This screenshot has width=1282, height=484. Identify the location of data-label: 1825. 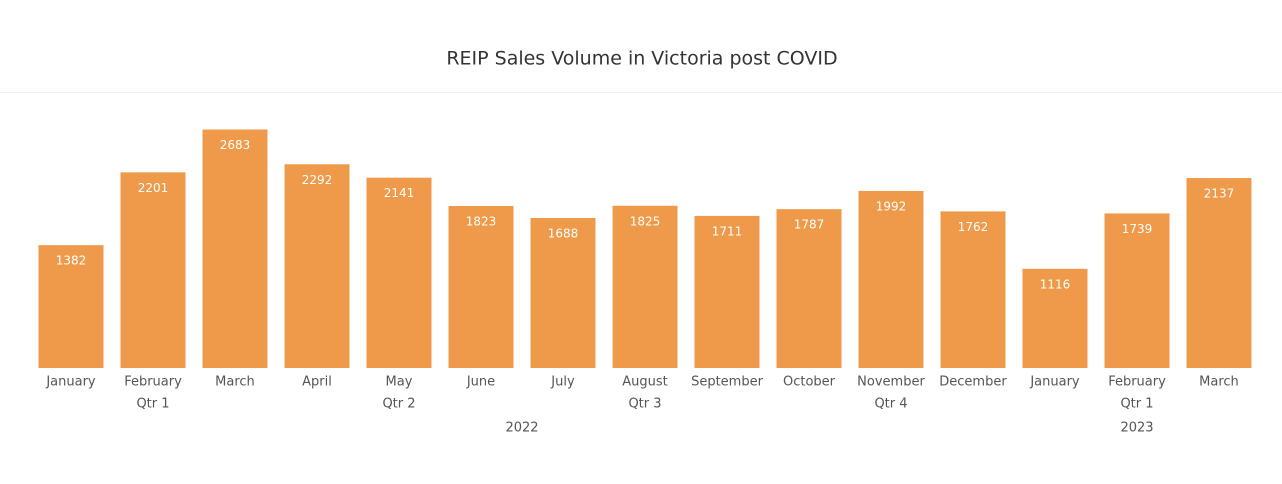
(645, 221).